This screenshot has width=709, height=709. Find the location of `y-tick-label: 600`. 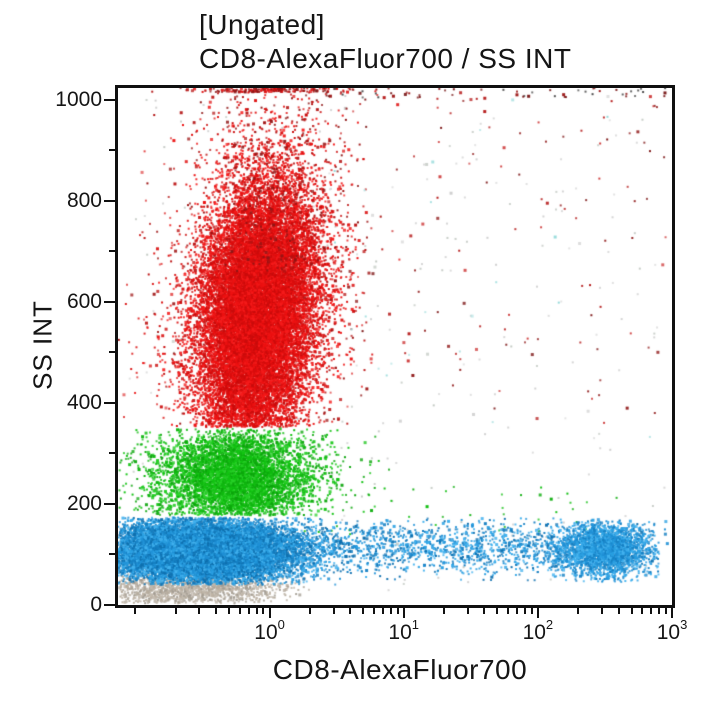

y-tick-label: 600 is located at coordinates (84, 301).